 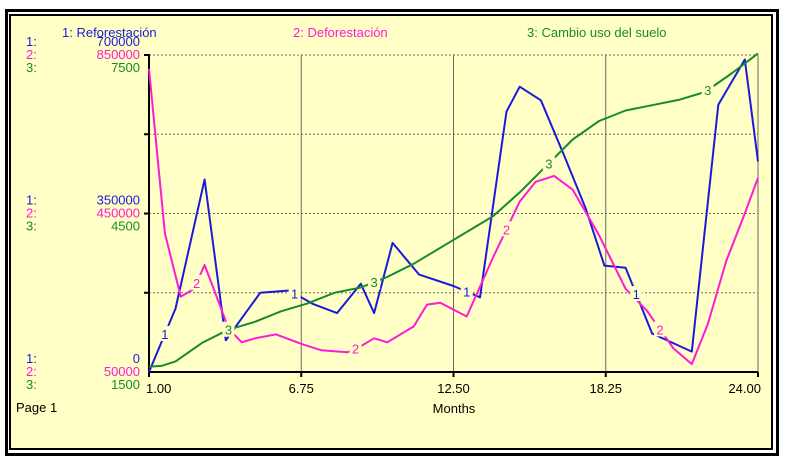 I want to click on x-tick-label-4: 24.00, so click(x=744, y=388).